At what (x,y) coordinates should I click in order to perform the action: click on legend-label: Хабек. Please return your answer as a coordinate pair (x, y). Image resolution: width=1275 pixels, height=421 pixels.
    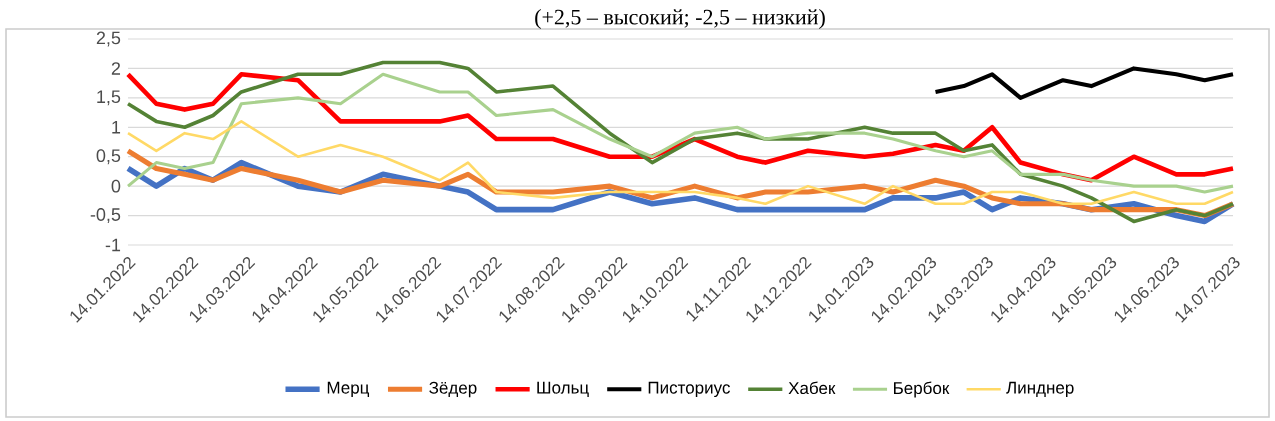
    Looking at the image, I should click on (812, 388).